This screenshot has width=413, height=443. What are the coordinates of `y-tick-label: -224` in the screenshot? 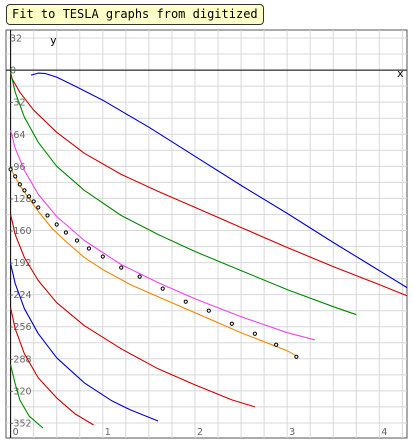 It's located at (21, 295).